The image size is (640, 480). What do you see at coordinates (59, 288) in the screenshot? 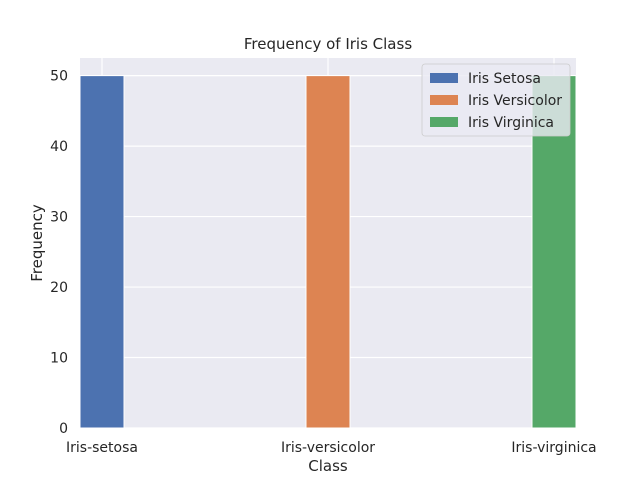
I see `y-tick-label: 20` at bounding box center [59, 288].